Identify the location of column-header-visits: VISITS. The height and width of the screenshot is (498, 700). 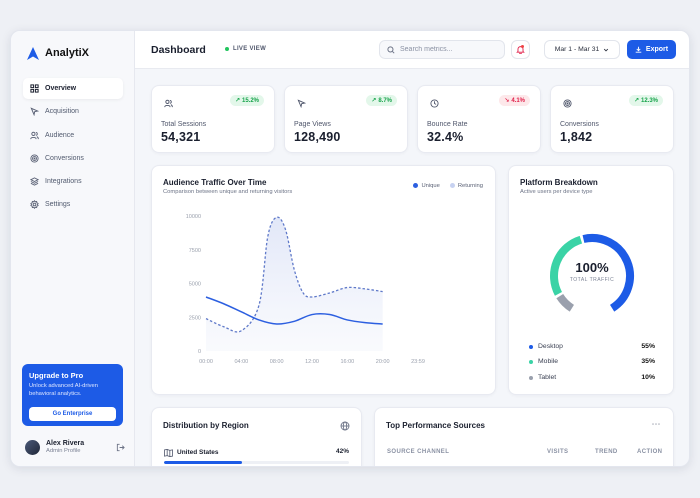
(558, 452).